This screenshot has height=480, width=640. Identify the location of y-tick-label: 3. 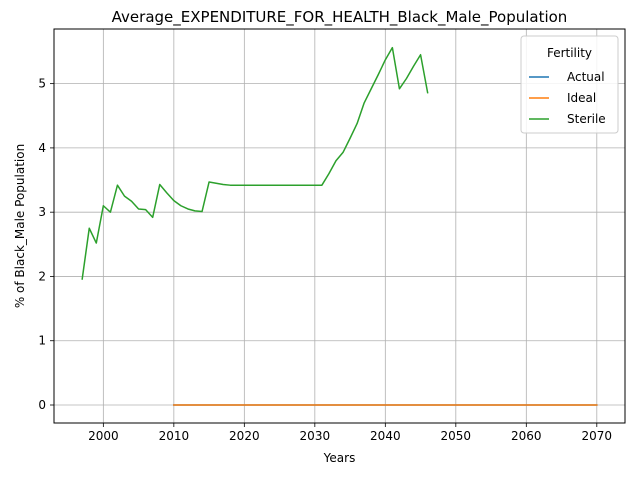
(42, 212).